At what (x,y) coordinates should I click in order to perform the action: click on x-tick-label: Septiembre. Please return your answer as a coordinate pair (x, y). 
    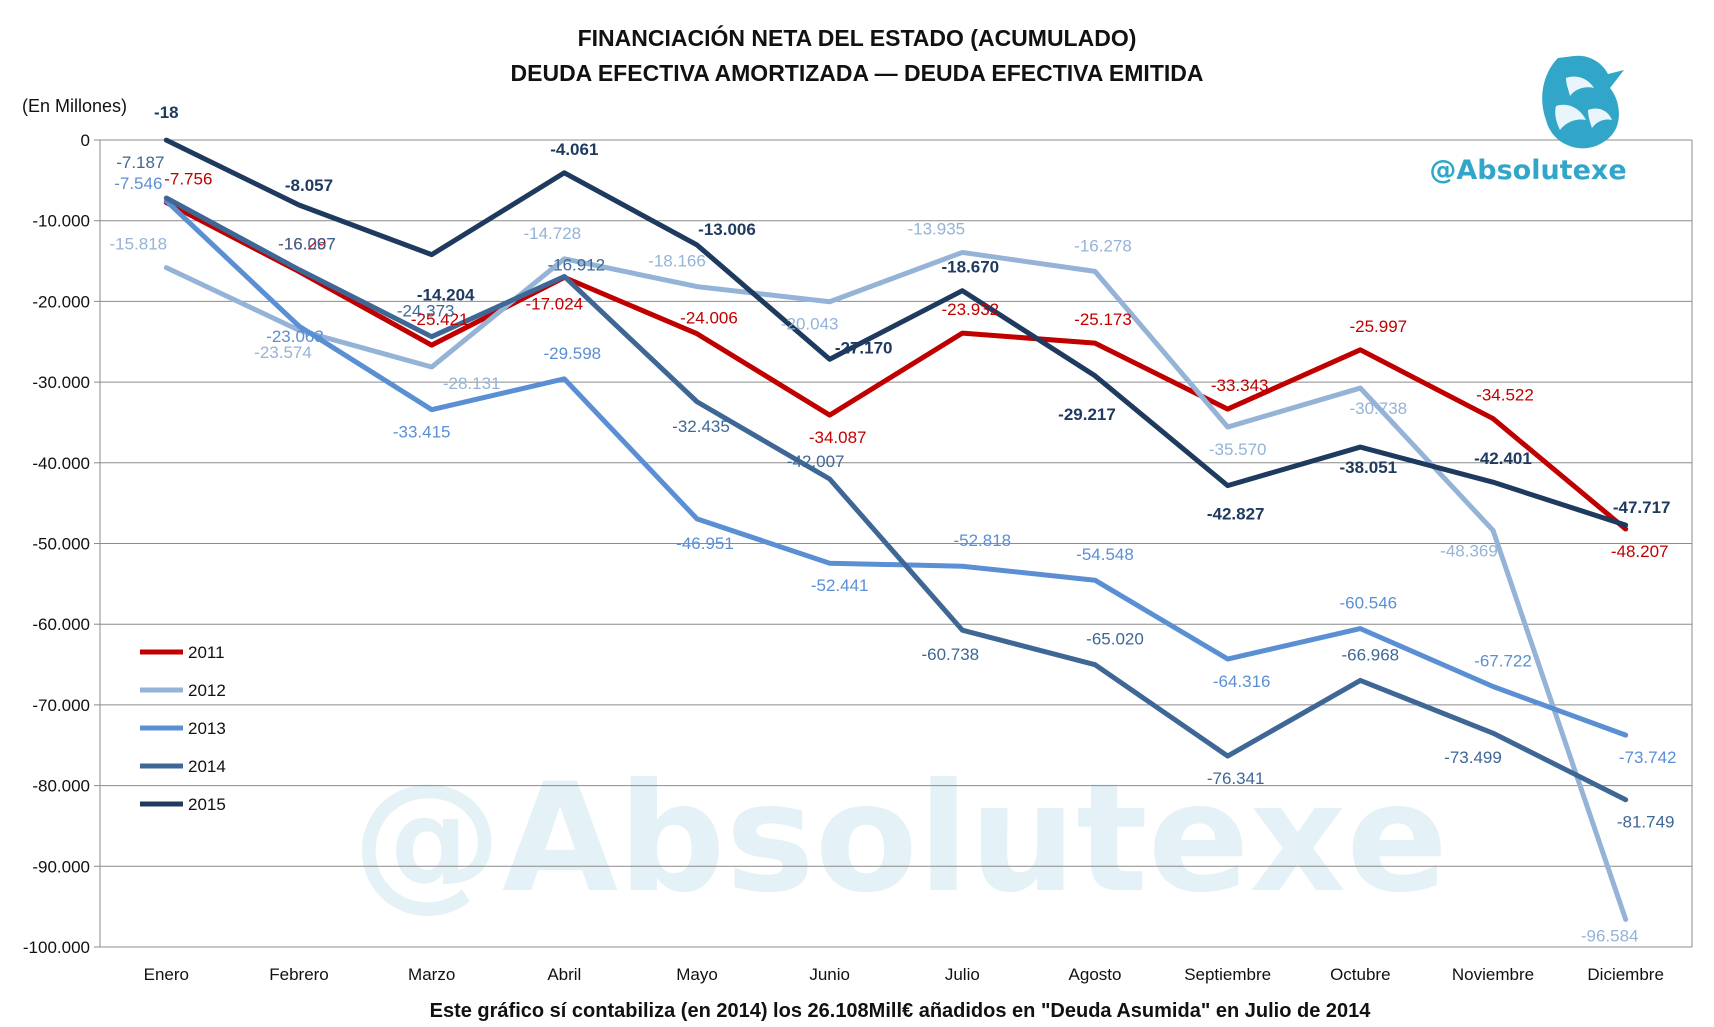
    Looking at the image, I should click on (1227, 974).